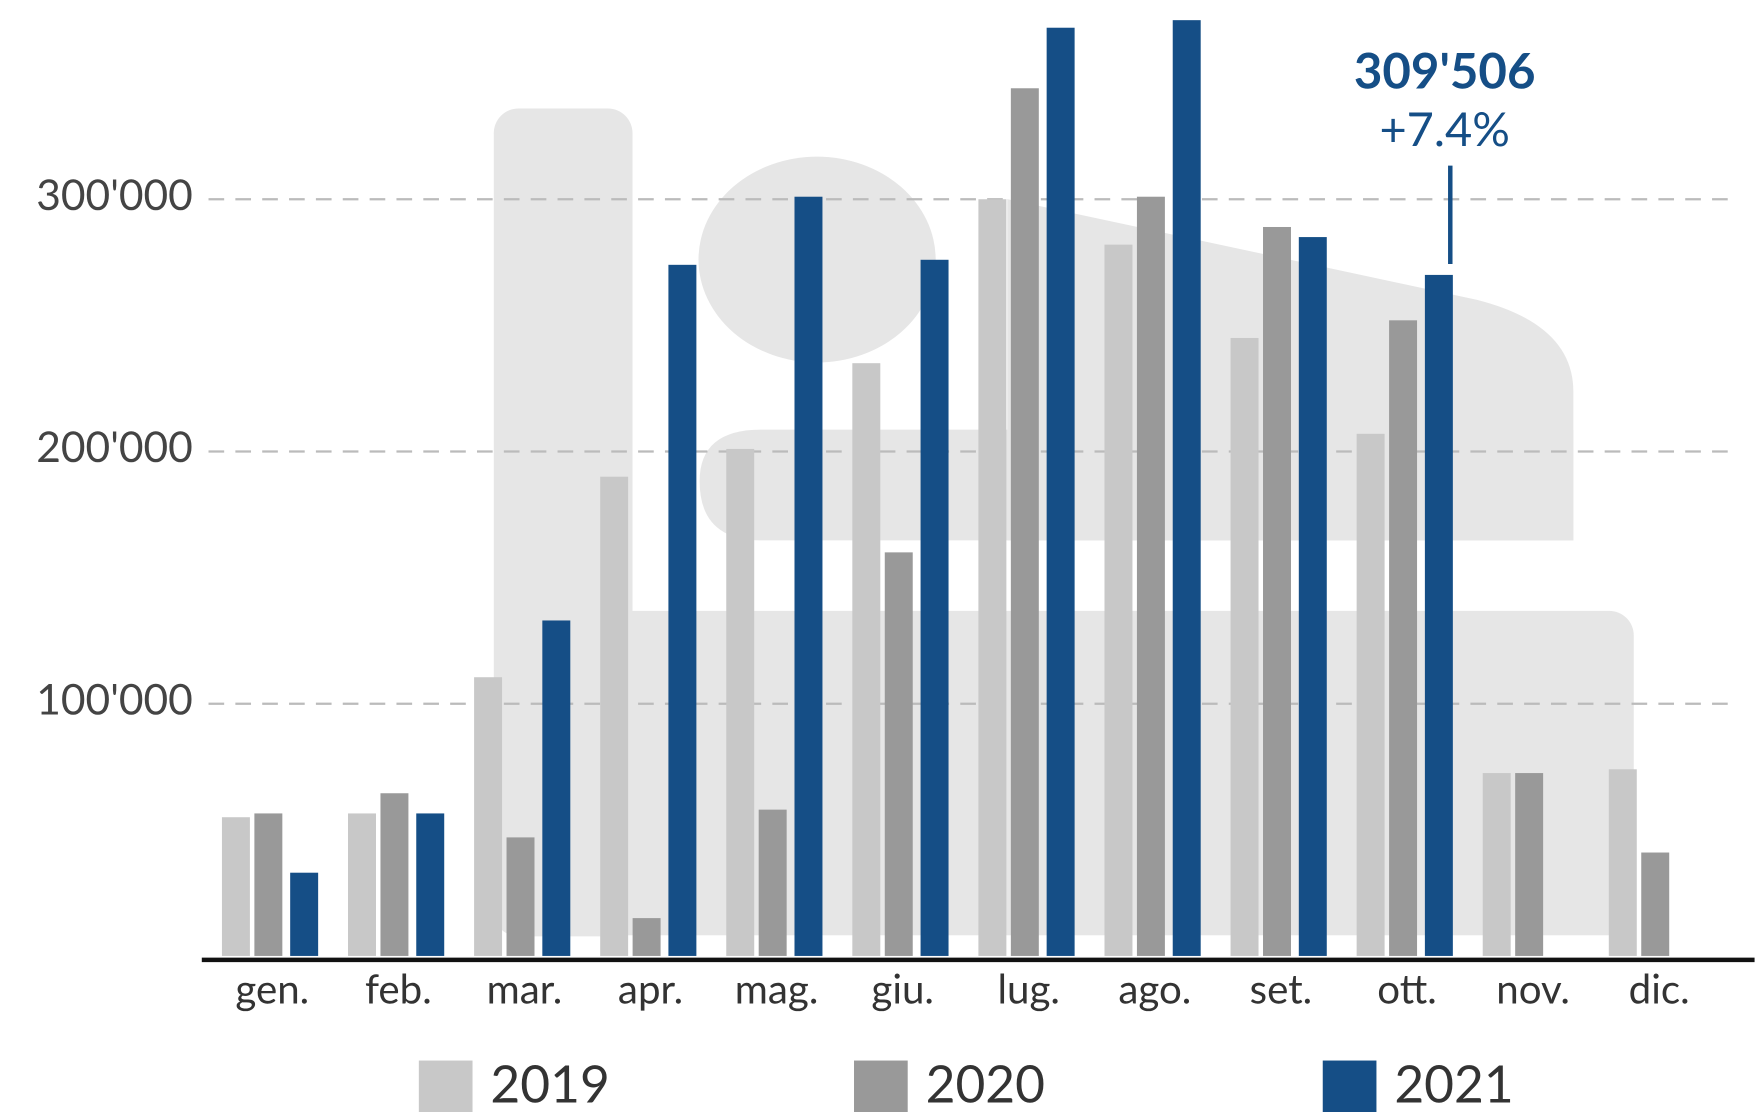  Describe the element at coordinates (1445, 70) in the screenshot. I see `annotation-value: 309'506` at that location.